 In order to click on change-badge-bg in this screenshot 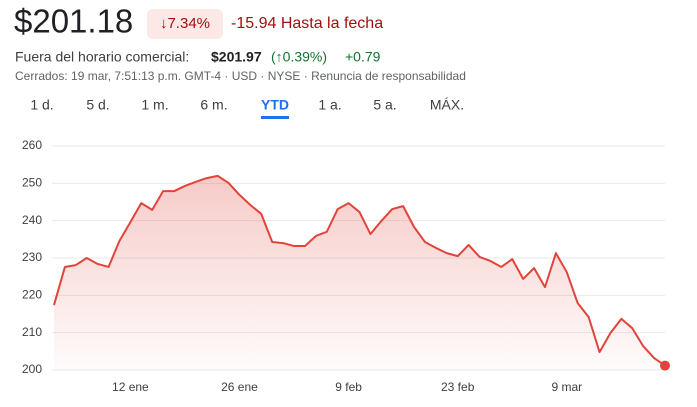, I will do `click(185, 24)`.